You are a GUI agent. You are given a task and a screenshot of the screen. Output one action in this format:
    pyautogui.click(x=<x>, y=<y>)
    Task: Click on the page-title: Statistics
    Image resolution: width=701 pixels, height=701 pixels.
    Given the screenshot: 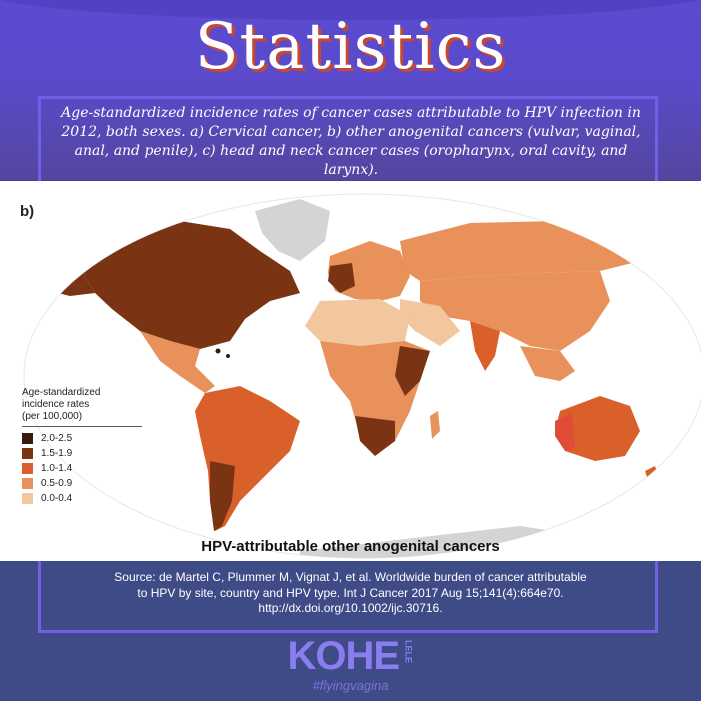 What is the action you would take?
    pyautogui.click(x=350, y=47)
    